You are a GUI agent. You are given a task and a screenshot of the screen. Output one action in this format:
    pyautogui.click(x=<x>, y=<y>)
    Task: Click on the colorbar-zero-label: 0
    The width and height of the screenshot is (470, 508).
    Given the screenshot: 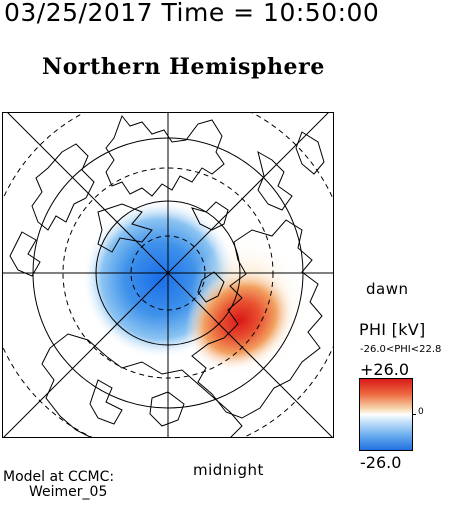 What is the action you would take?
    pyautogui.click(x=421, y=412)
    